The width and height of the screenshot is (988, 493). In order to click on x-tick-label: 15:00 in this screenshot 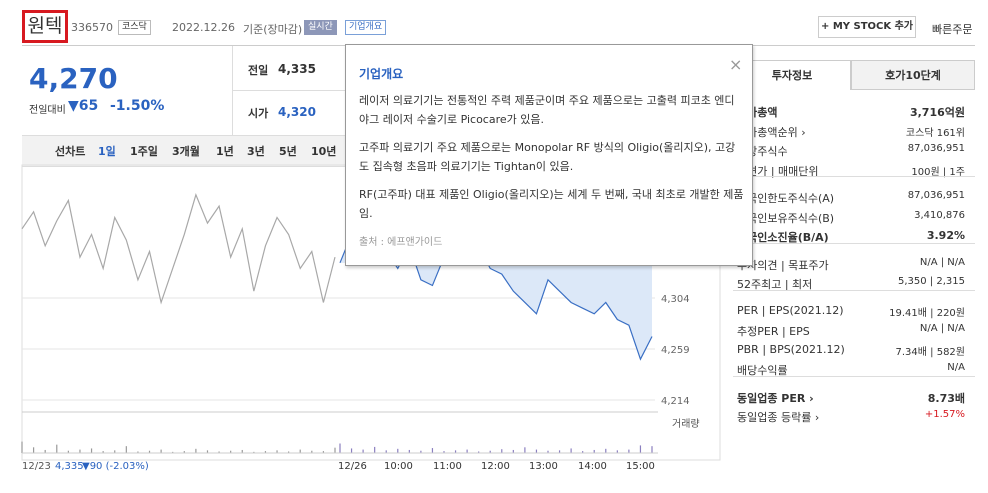, I will do `click(640, 466)`.